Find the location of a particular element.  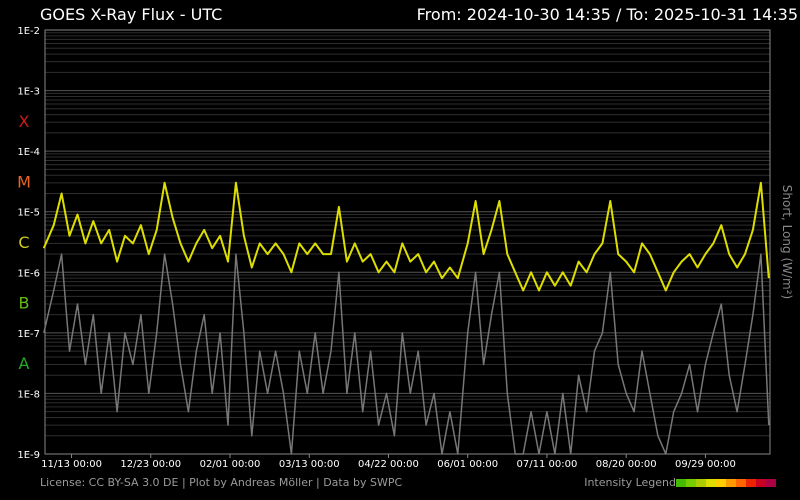

y-tick-label: 1E-7 is located at coordinates (28, 334).